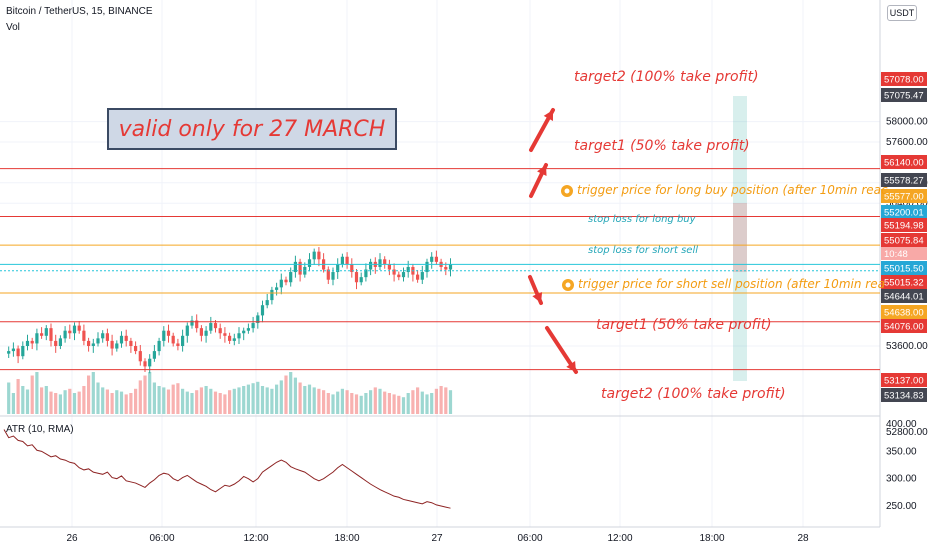  I want to click on time-tick-label: 27, so click(437, 538).